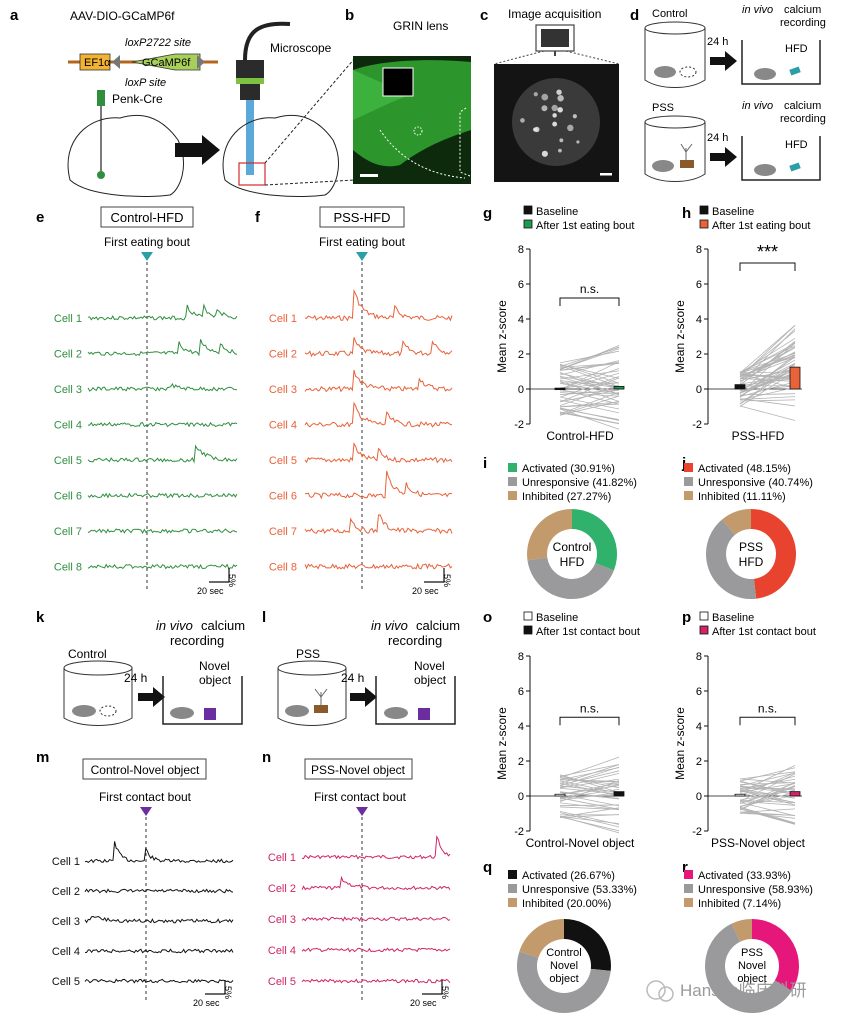 This screenshot has height=1025, width=862. Describe the element at coordinates (572, 562) in the screenshot. I see `pie-i-center-2: HFD` at that location.